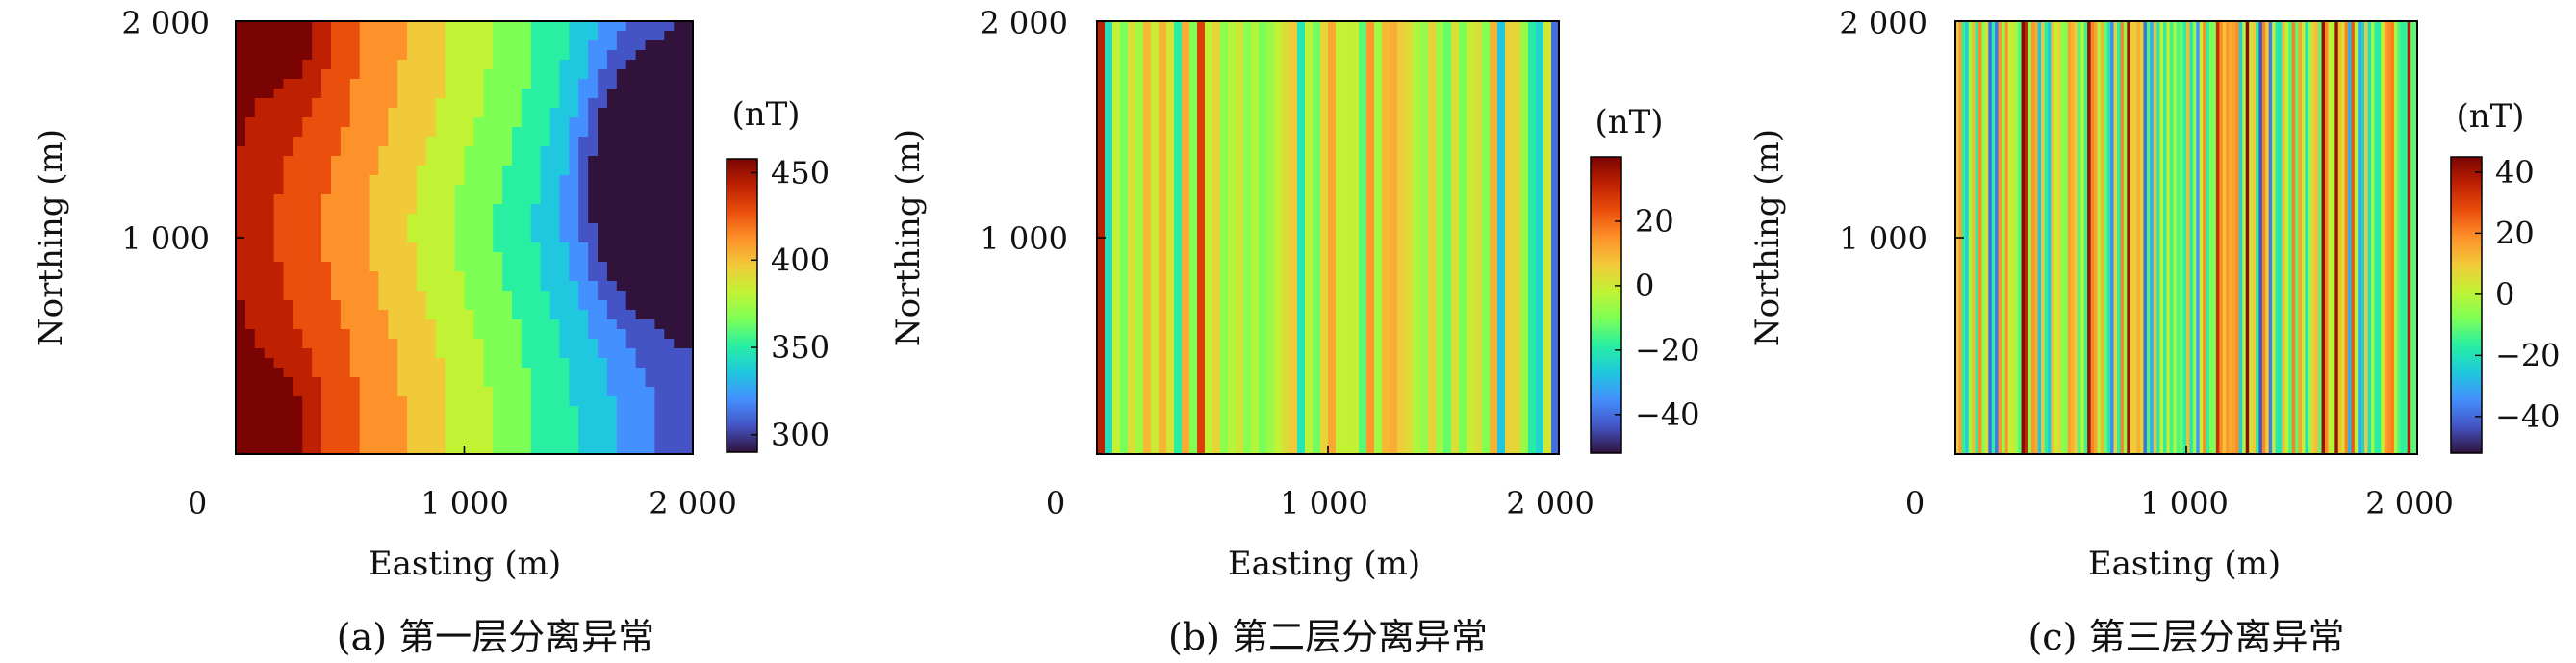  I want to click on heatmap-area-c, so click(2186, 238).